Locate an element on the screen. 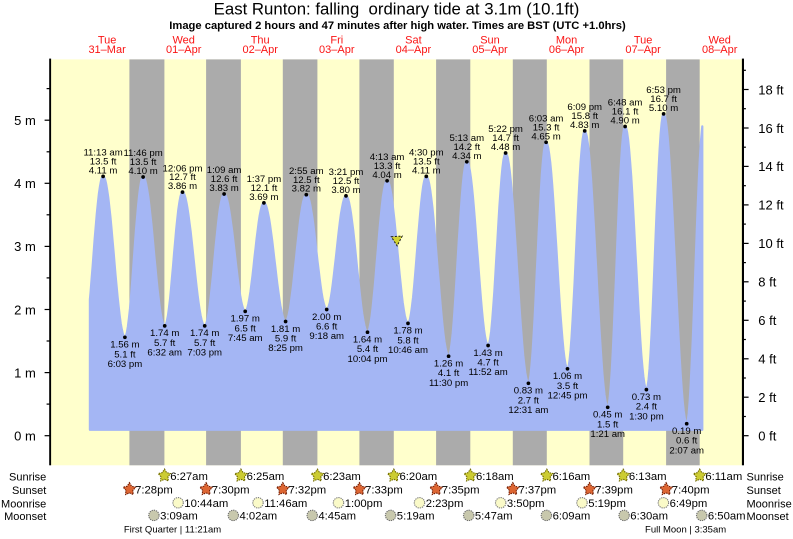 Image resolution: width=793 pixels, height=539 pixels. svg-text: 6:48 am is located at coordinates (625, 103).